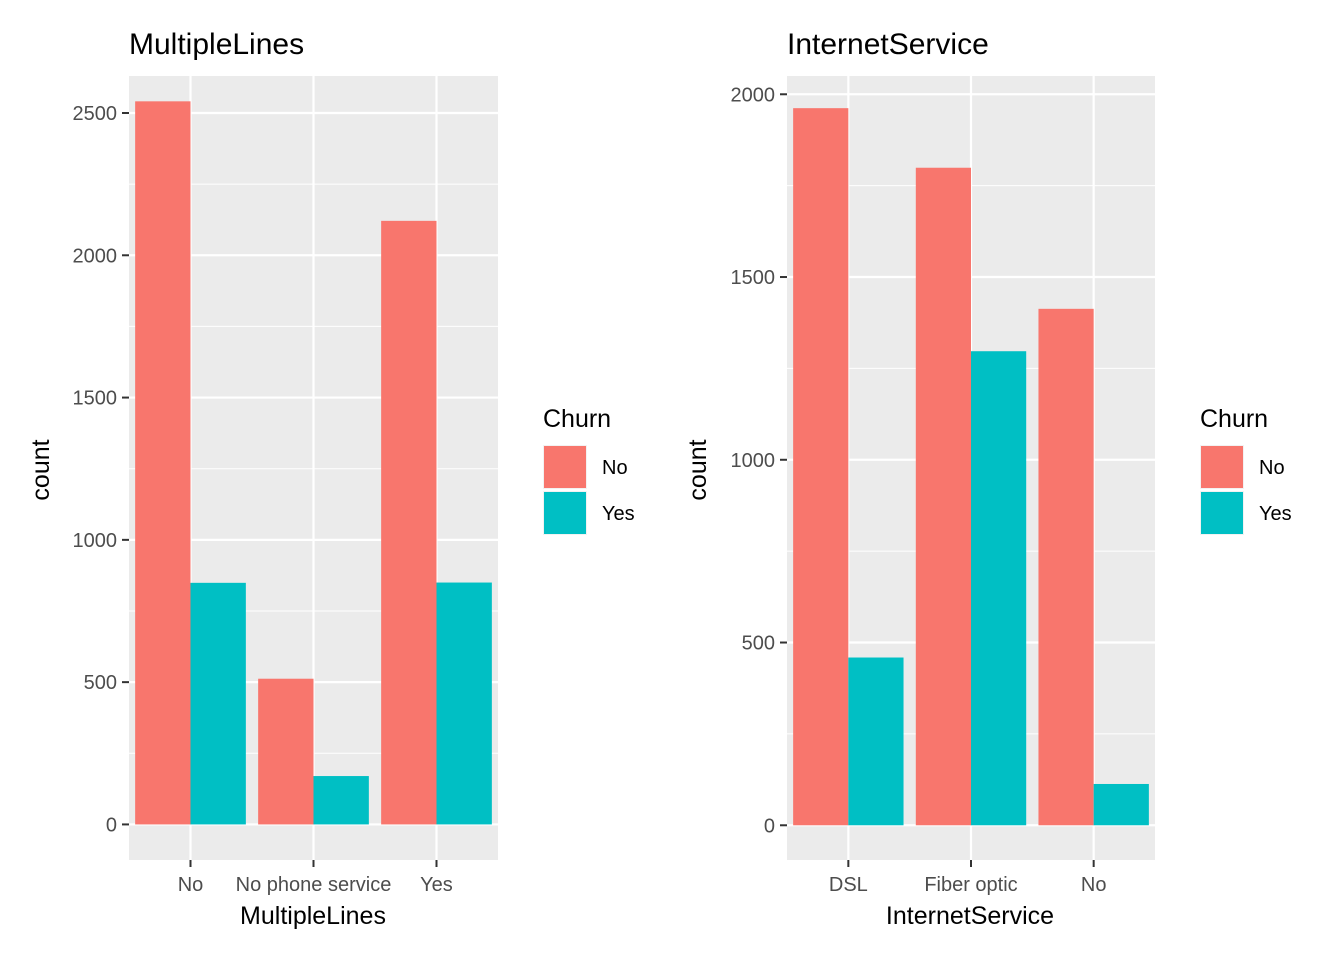 The width and height of the screenshot is (1344, 960). I want to click on y-tick-label: 2500, so click(95, 114).